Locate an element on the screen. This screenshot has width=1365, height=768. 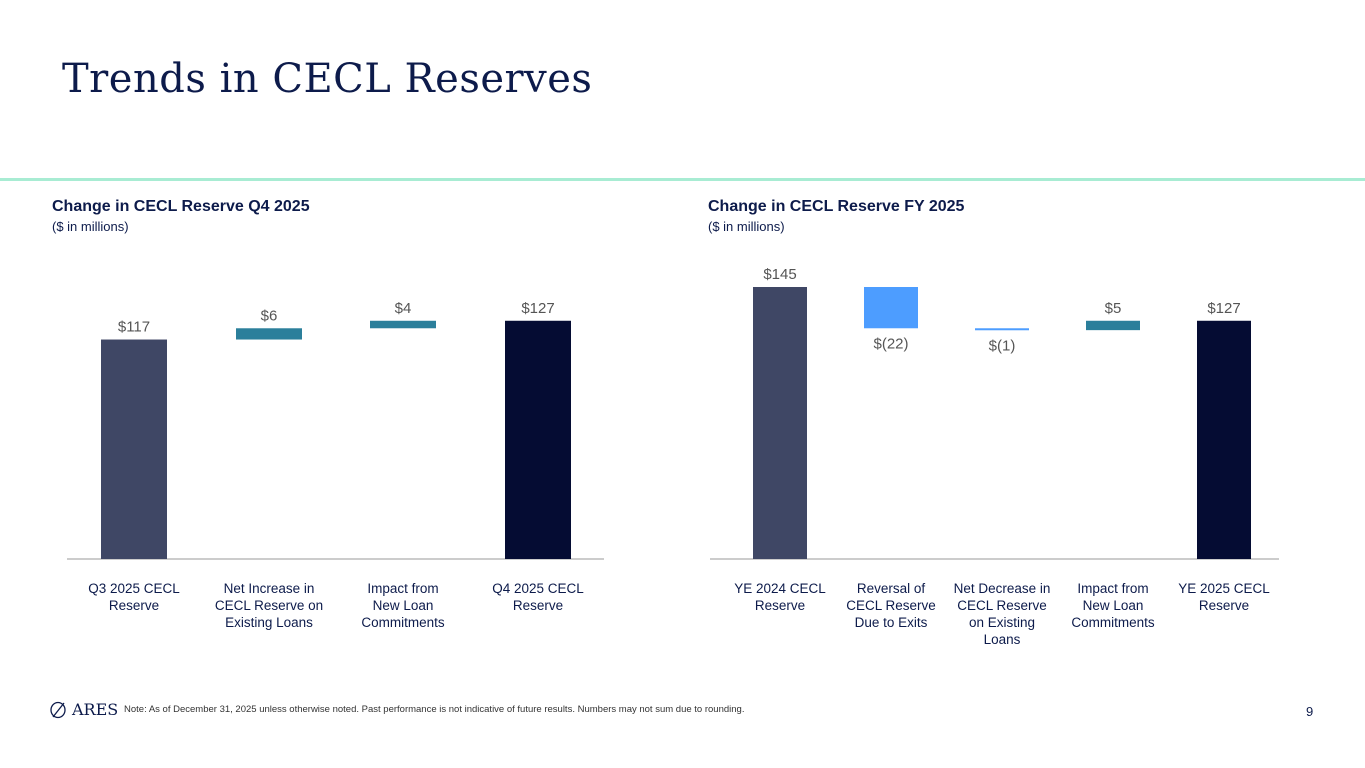
data-label-2: $6 is located at coordinates (269, 315).